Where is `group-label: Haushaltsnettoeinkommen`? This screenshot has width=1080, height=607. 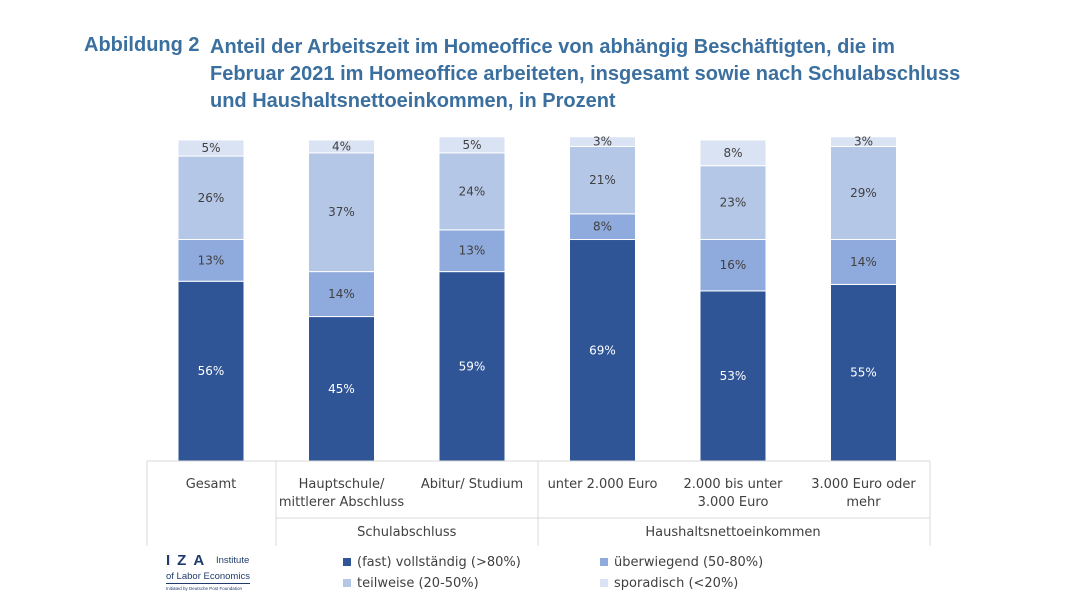 group-label: Haushaltsnettoeinkommen is located at coordinates (732, 532).